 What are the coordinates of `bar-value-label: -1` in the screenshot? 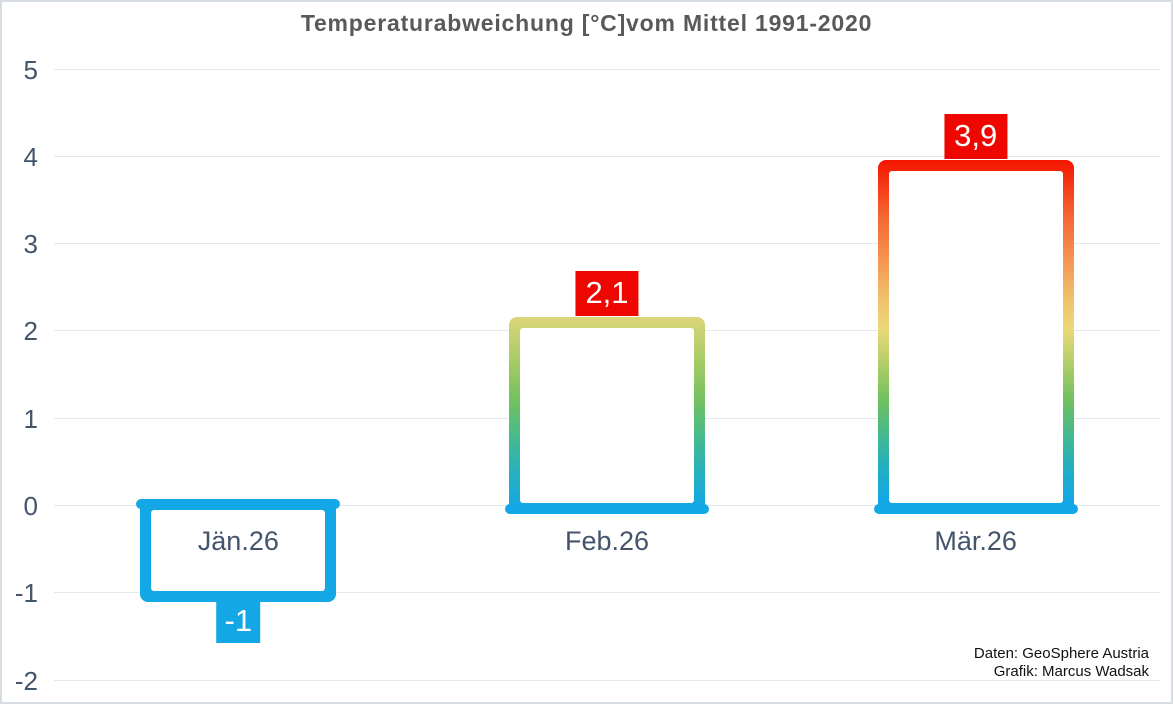 It's located at (238, 622).